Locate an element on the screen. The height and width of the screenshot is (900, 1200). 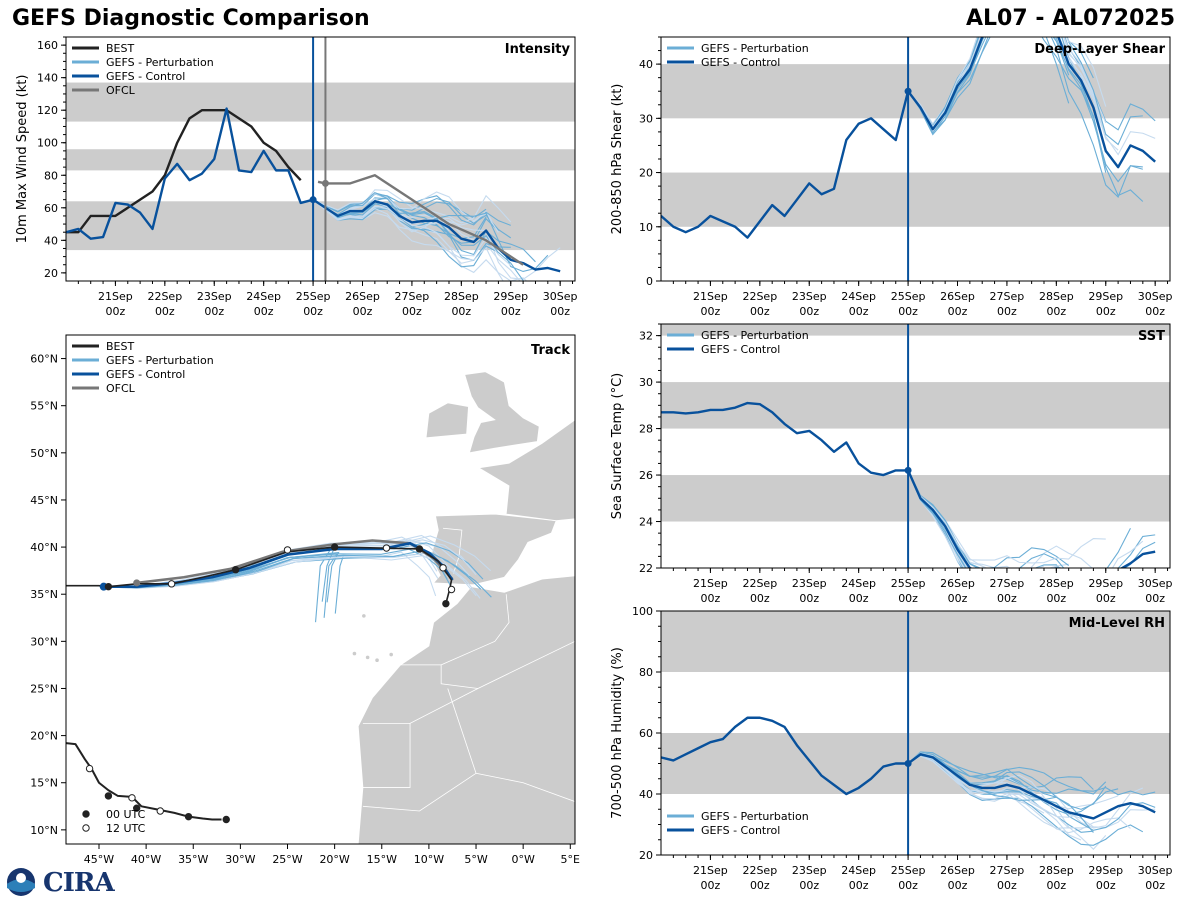
shear-ytick-label: 40 is located at coordinates (646, 64).